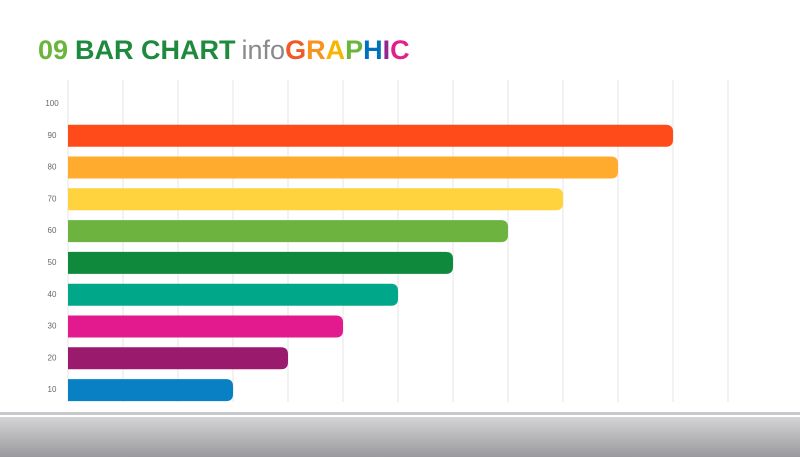 The width and height of the screenshot is (800, 457). Describe the element at coordinates (52, 262) in the screenshot. I see `y-tick-label: 50` at that location.